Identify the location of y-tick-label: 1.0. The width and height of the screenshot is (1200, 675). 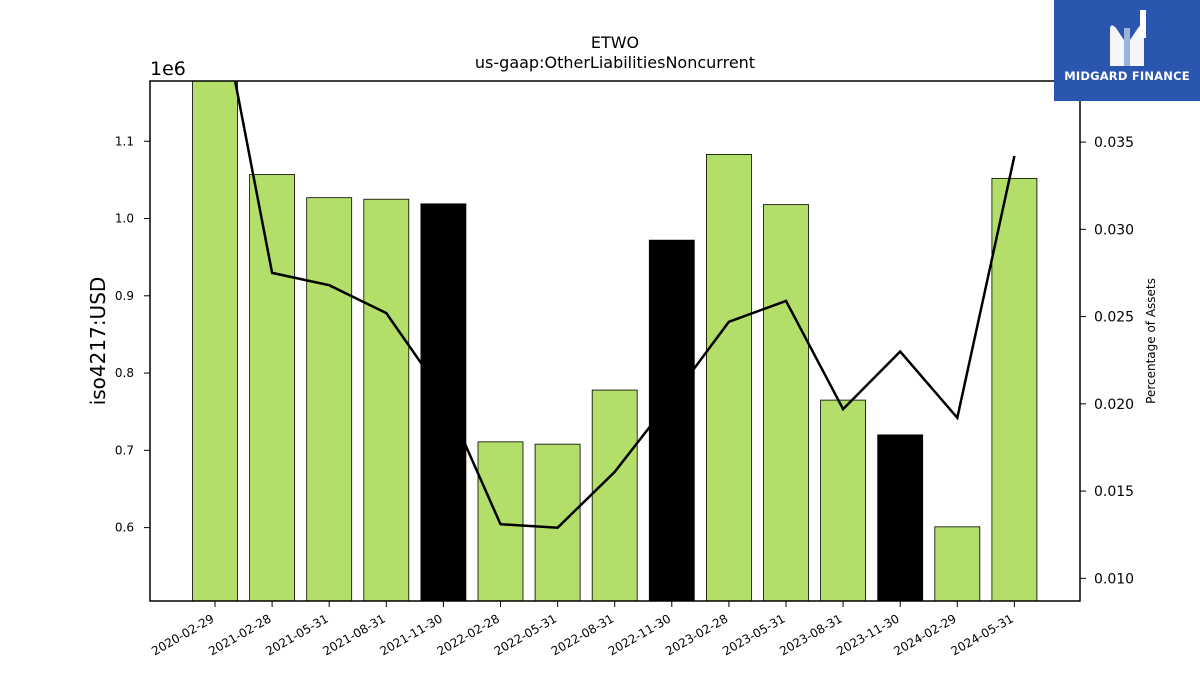
(124, 219).